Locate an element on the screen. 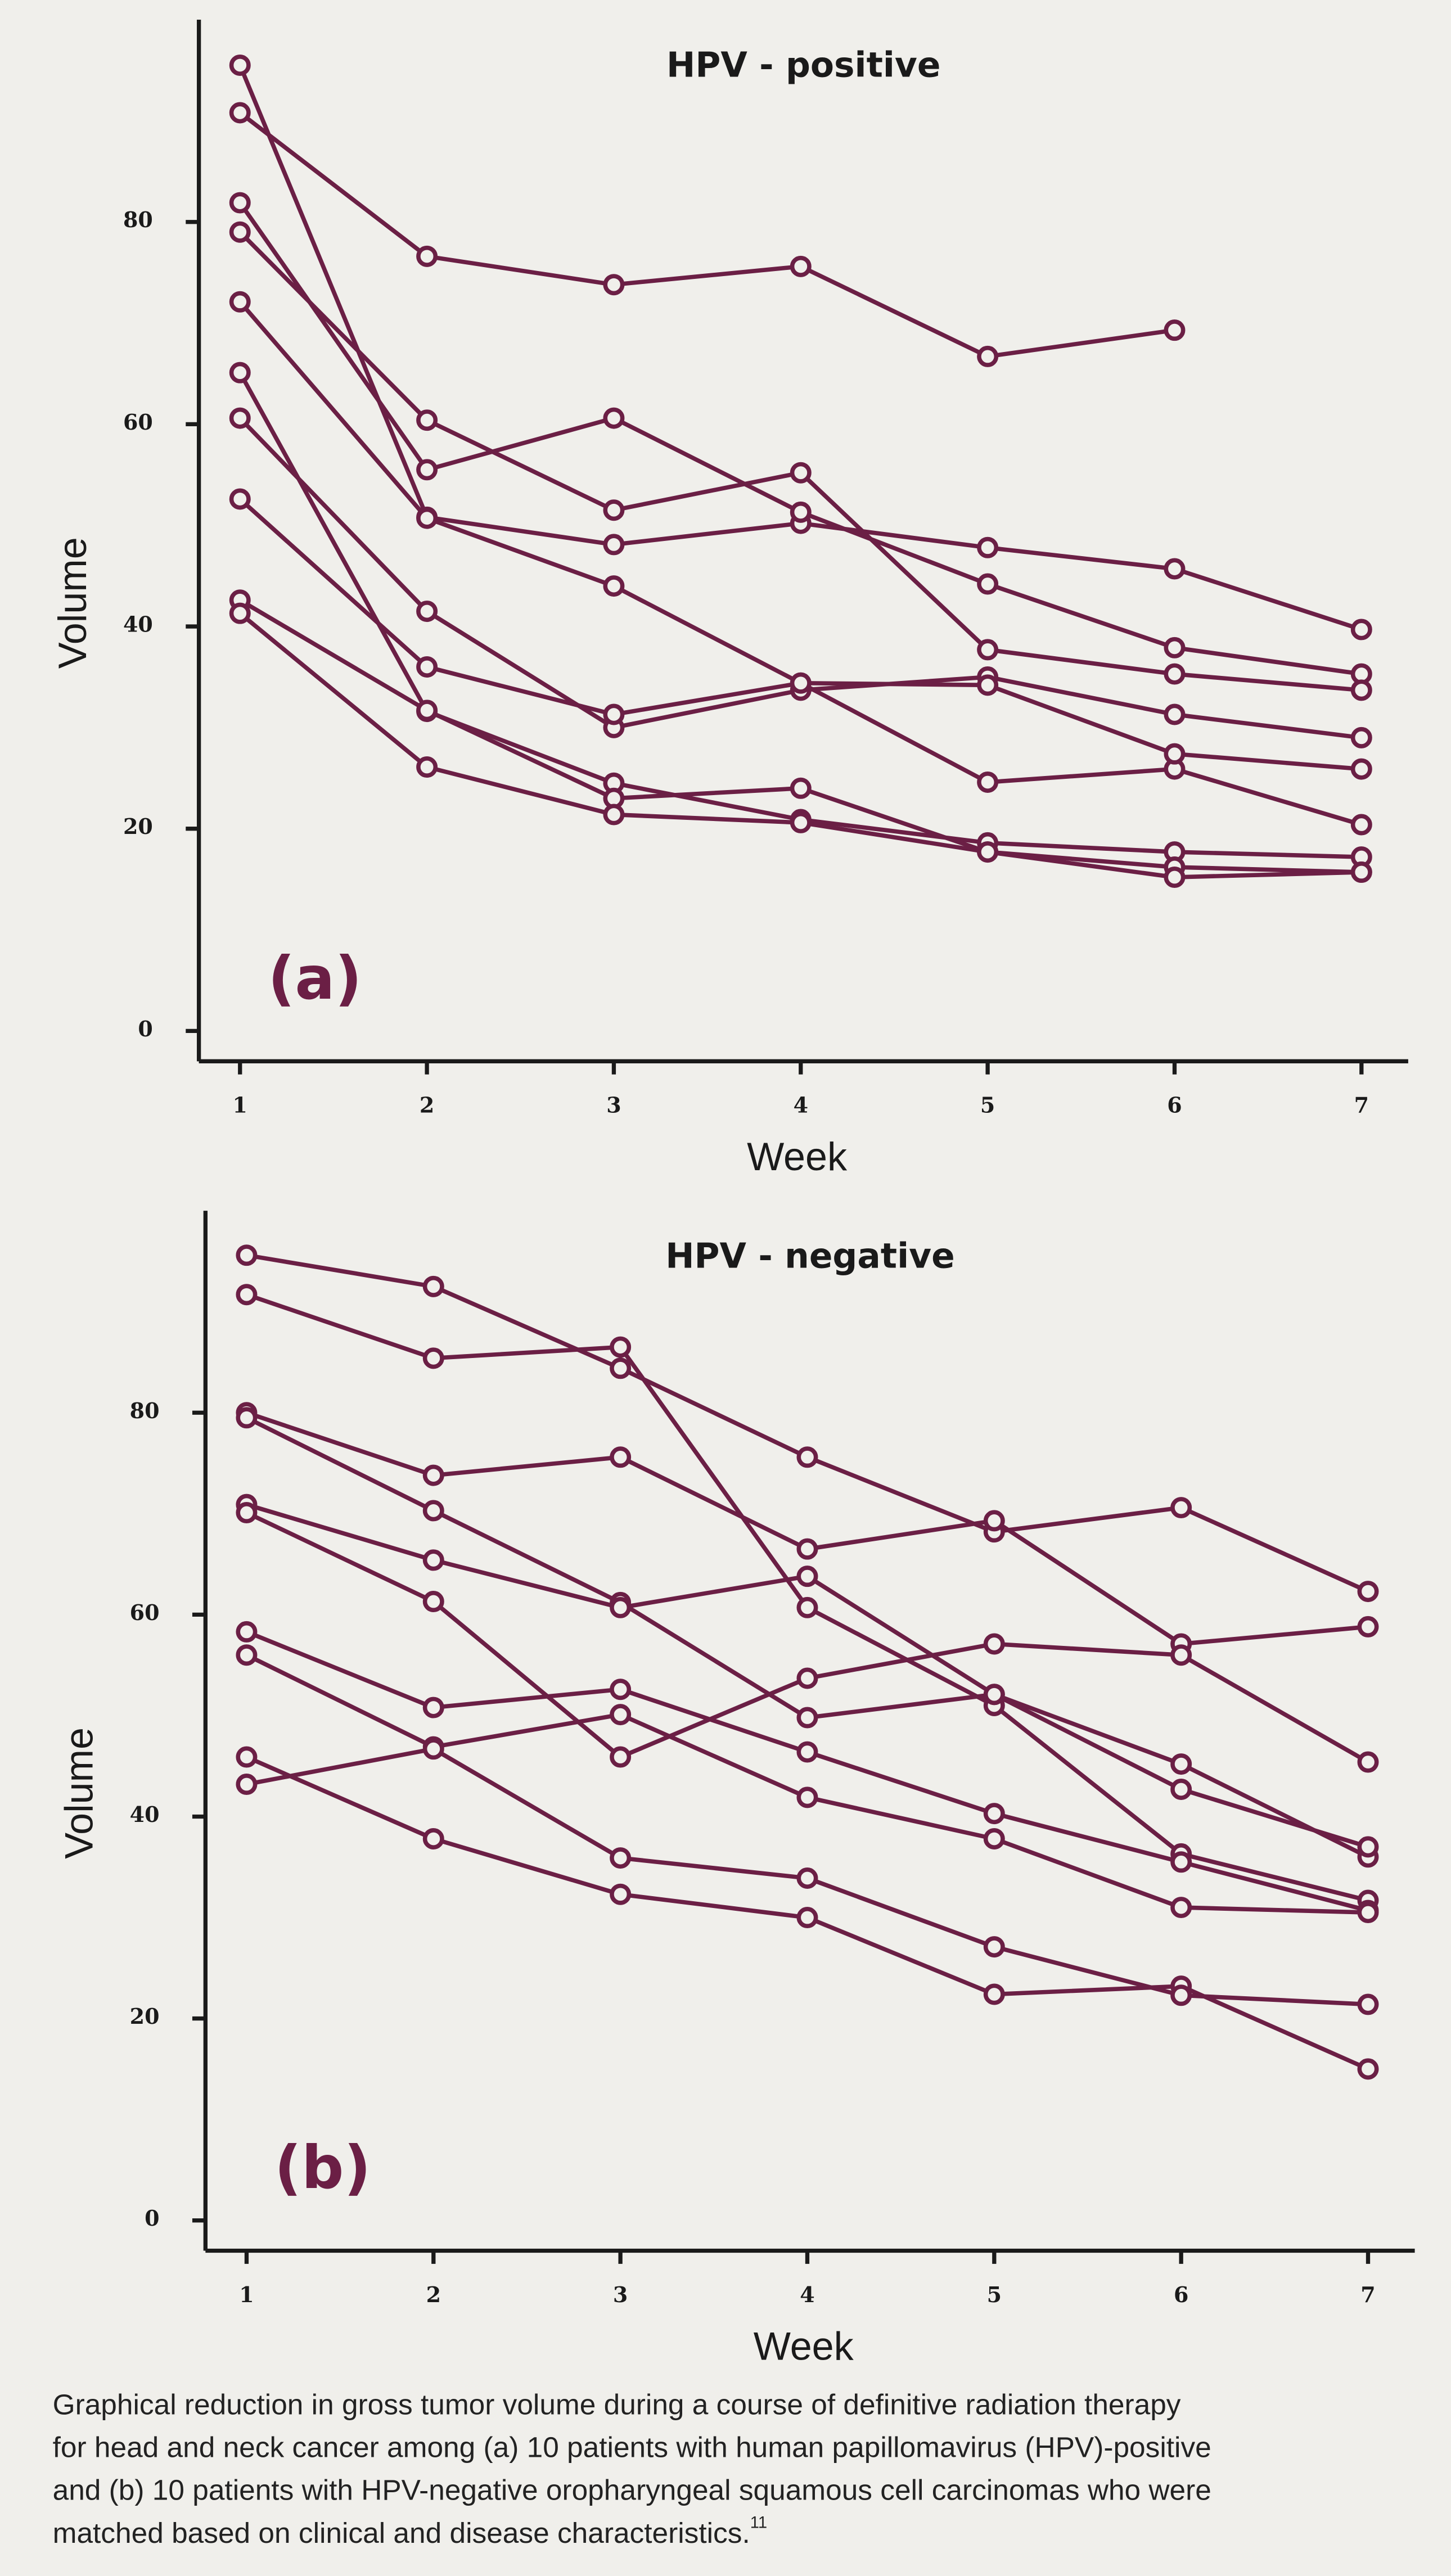  panel-label: (b) is located at coordinates (323, 2167).